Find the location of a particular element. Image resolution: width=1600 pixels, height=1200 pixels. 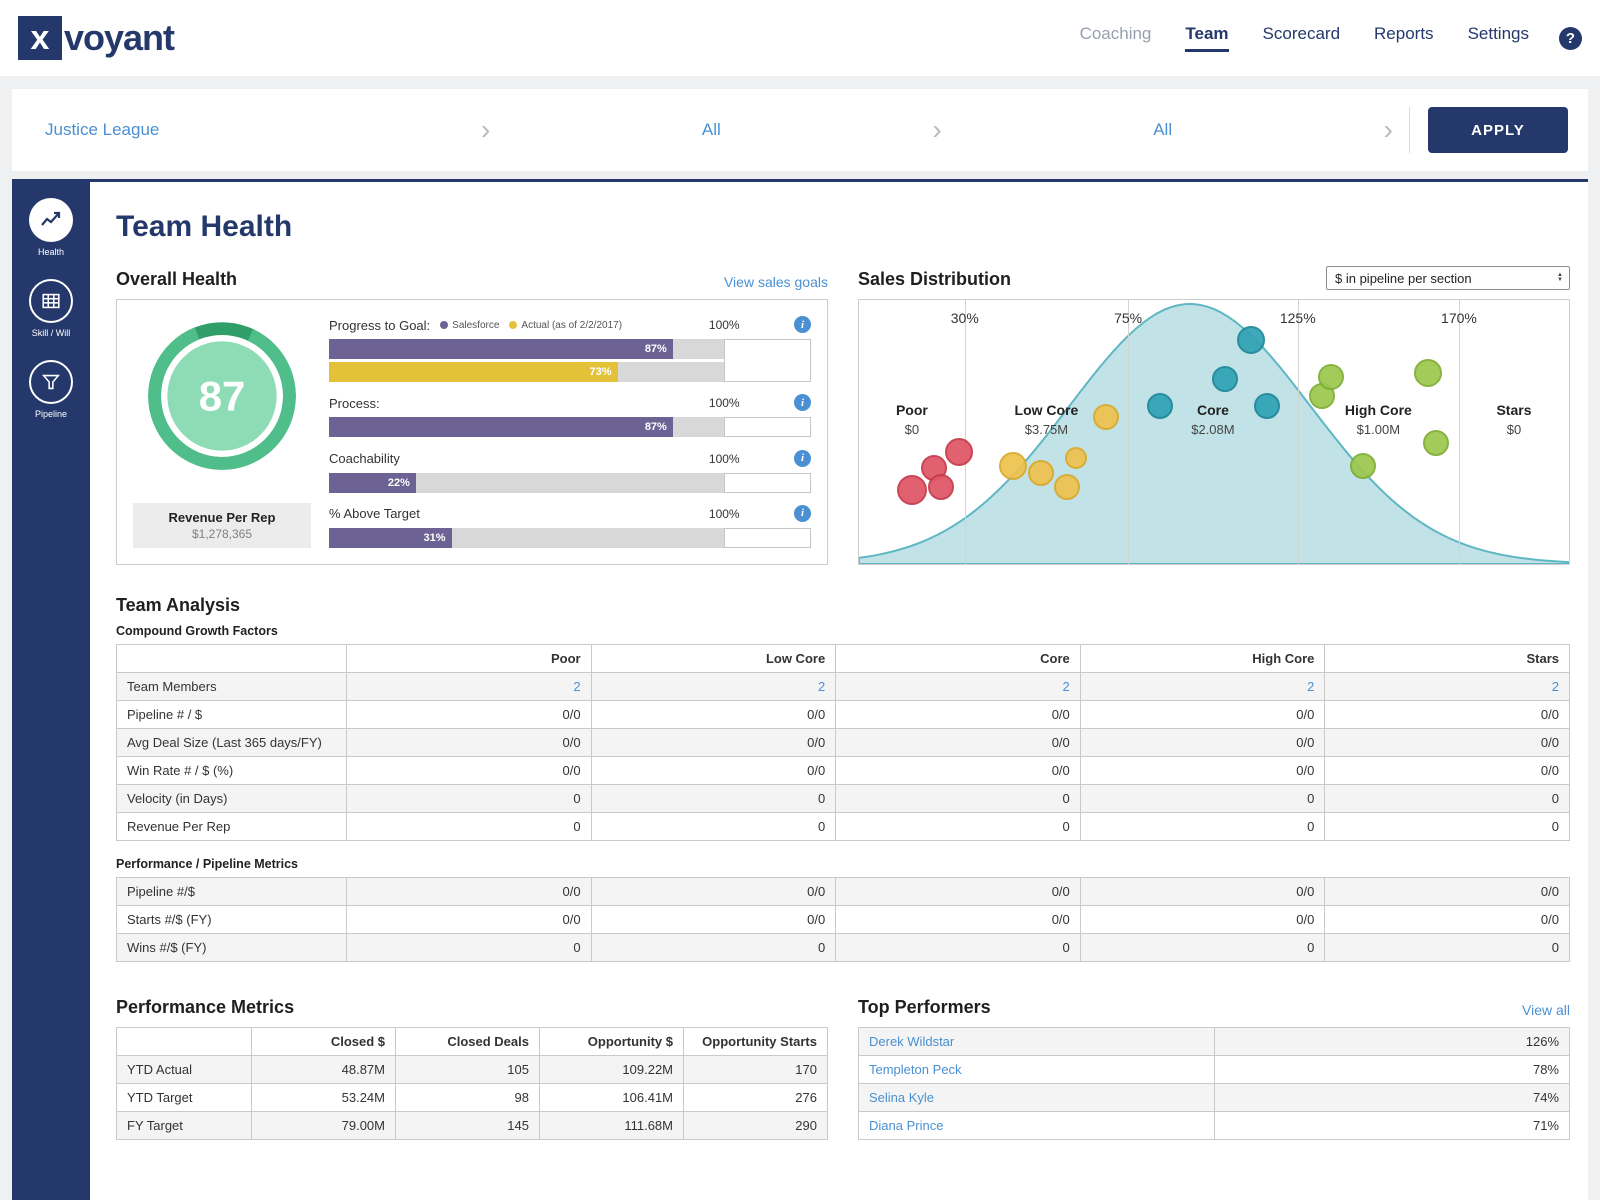

performer-link: Diana Prince is located at coordinates (906, 1125).